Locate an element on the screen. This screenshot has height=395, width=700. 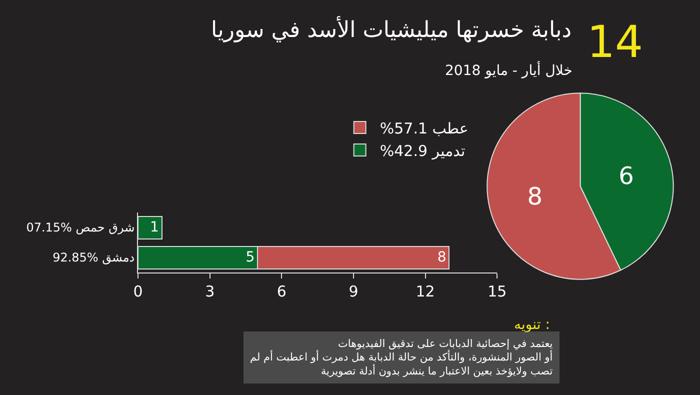
x-tick-label: 15 is located at coordinates (497, 291).